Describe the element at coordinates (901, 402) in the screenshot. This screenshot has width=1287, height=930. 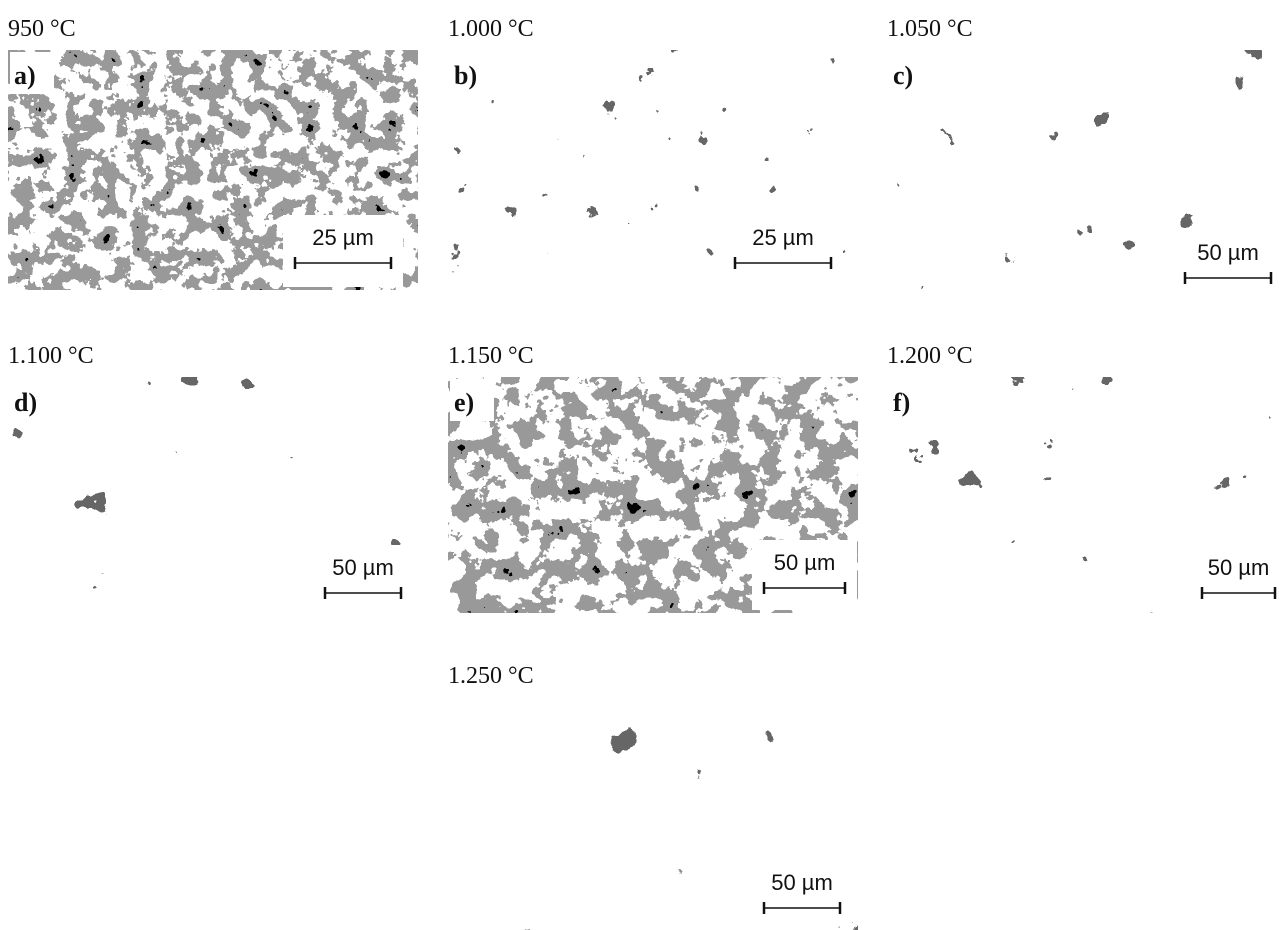
I see `panel-letter: f)` at that location.